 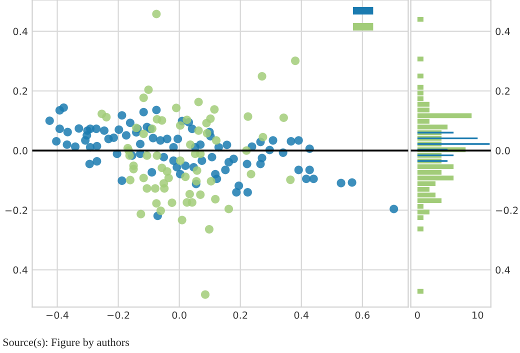 What do you see at coordinates (179, 315) in the screenshot?
I see `x-tick-label: 0.0` at bounding box center [179, 315].